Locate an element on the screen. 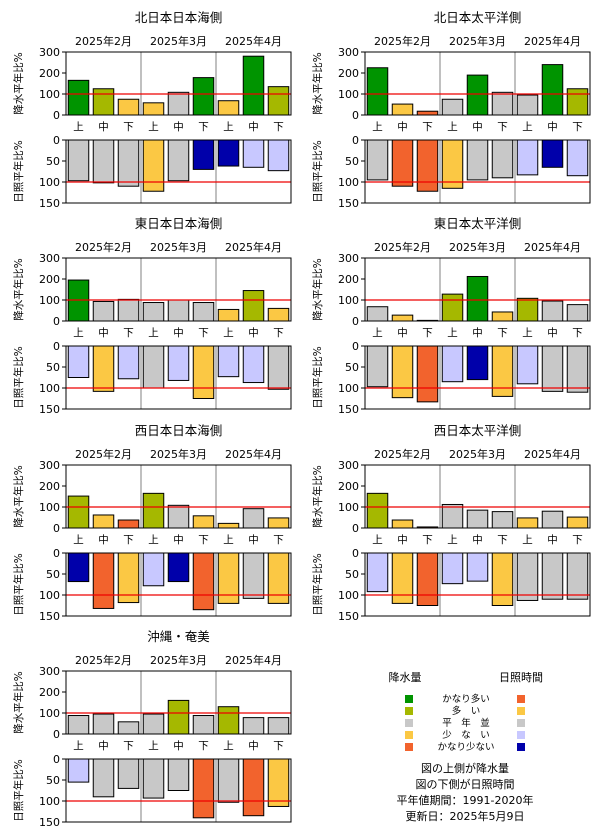  chart-title: 東日本日本海側 is located at coordinates (179, 223).